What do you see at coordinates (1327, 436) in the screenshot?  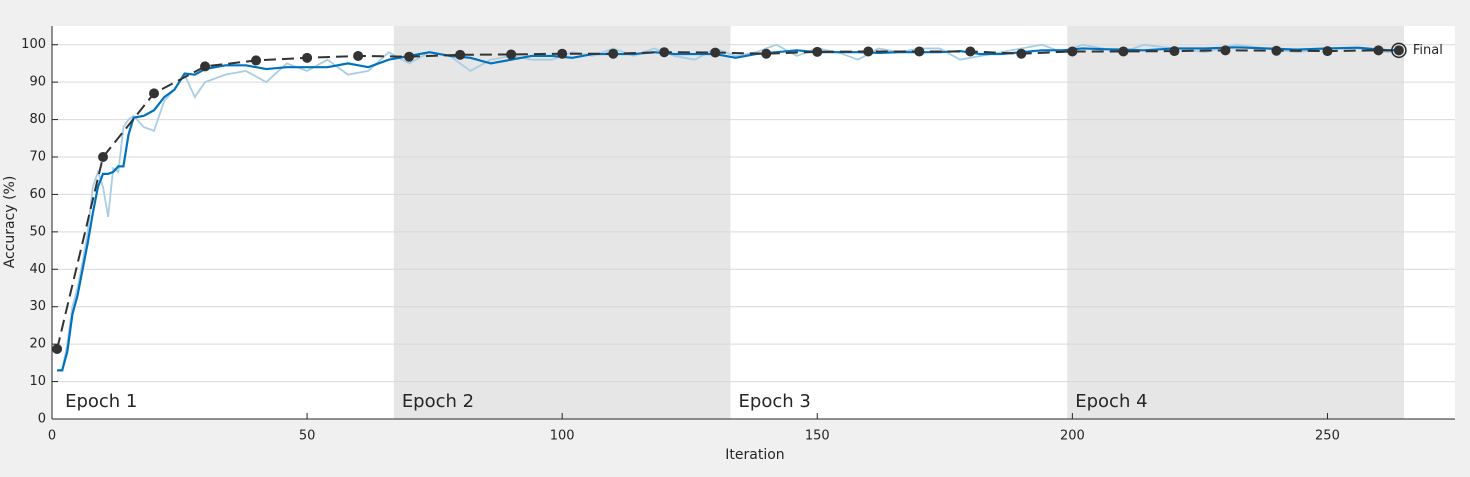 I see `x-tick-label: 250` at bounding box center [1327, 436].